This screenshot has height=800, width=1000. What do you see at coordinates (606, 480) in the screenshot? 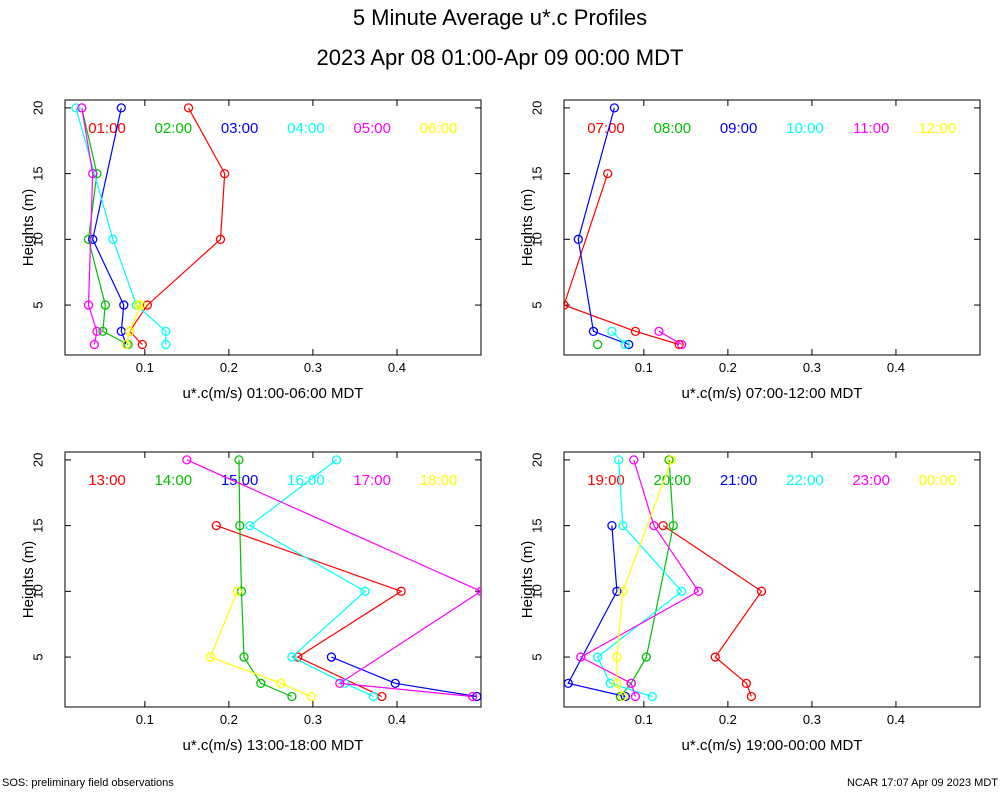
I see `legend-entry-1900: 19:00` at bounding box center [606, 480].